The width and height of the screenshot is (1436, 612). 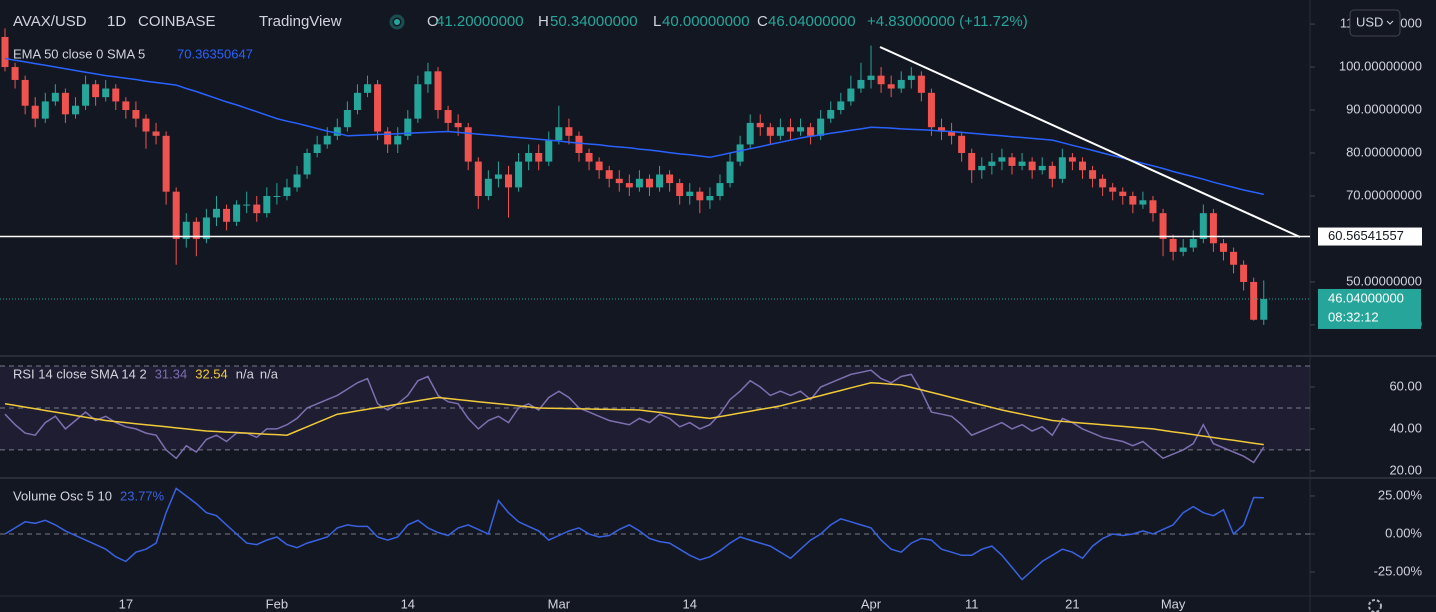 What do you see at coordinates (1380, 65) in the screenshot?
I see `y-tick-label: 100.00000000` at bounding box center [1380, 65].